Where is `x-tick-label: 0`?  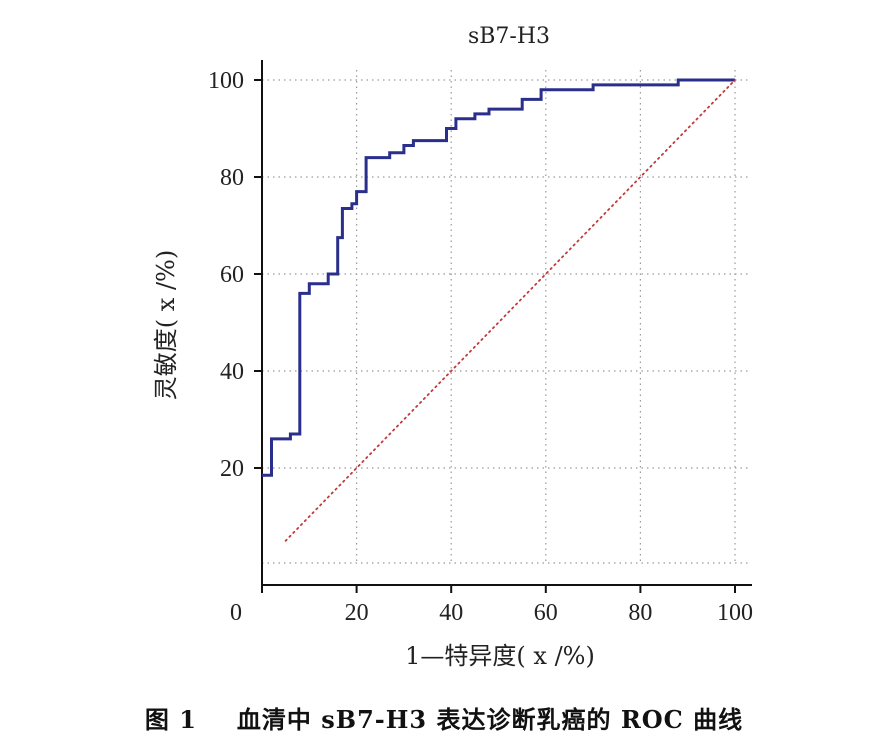 x-tick-label: 0 is located at coordinates (236, 613).